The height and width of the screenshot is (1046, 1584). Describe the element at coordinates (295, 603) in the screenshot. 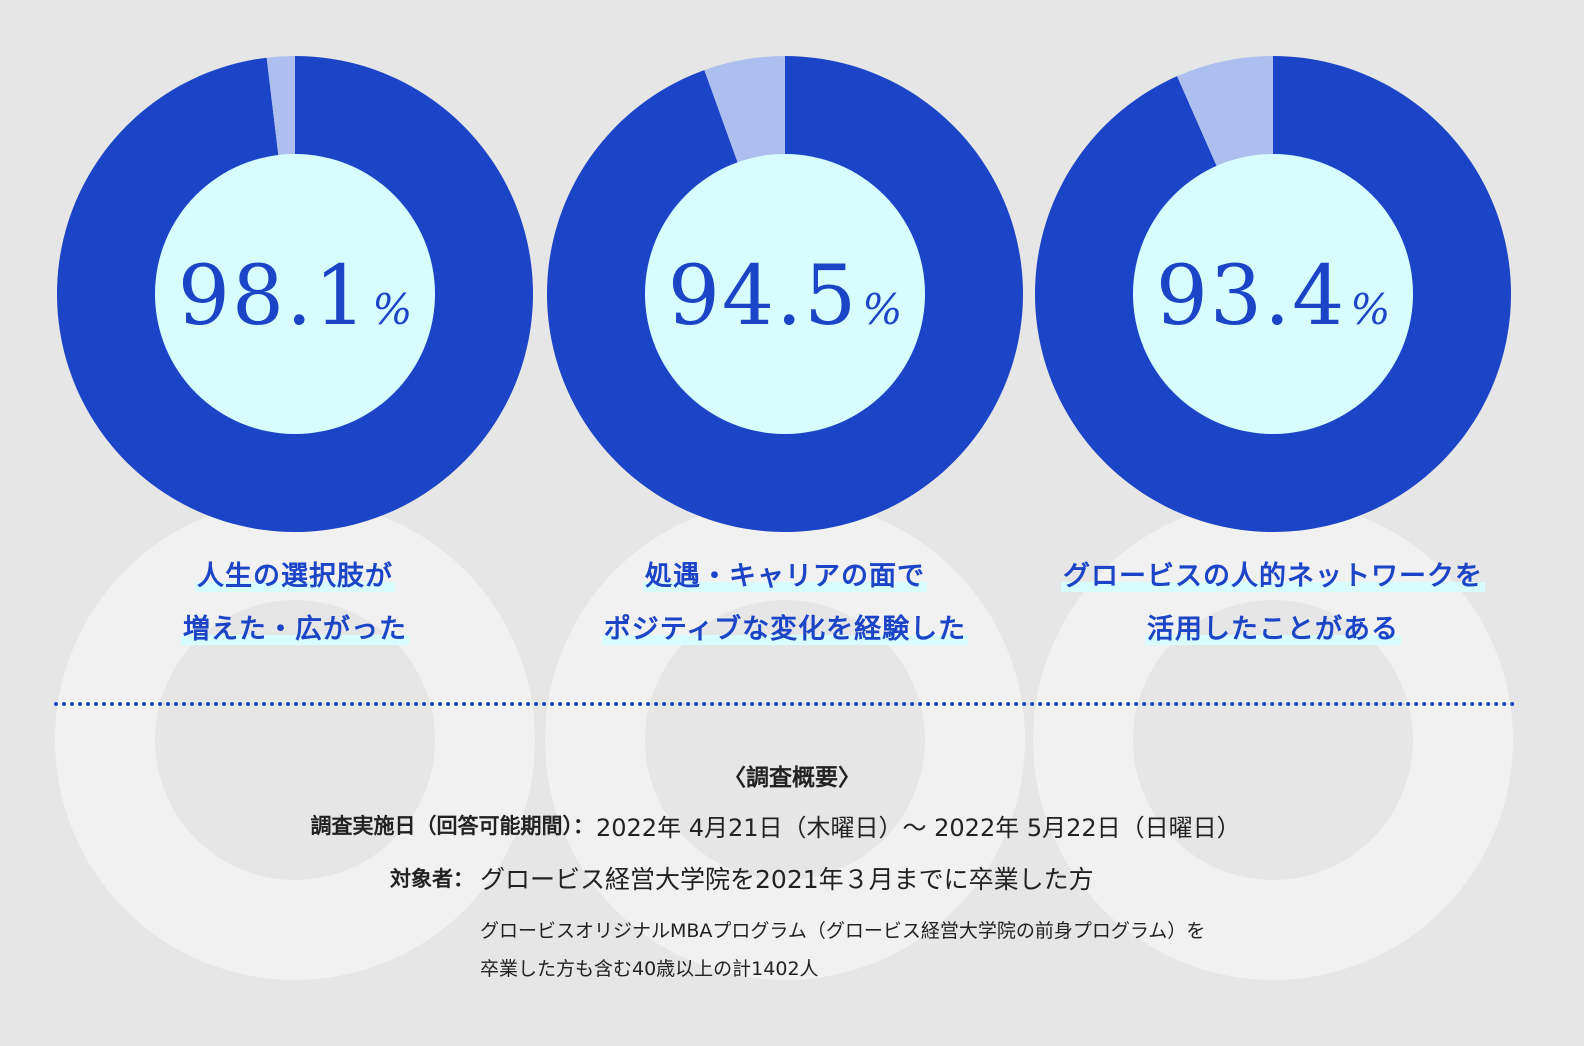

I see `chart-label-1: 人生の選択肢が 増えた・広がった` at that location.